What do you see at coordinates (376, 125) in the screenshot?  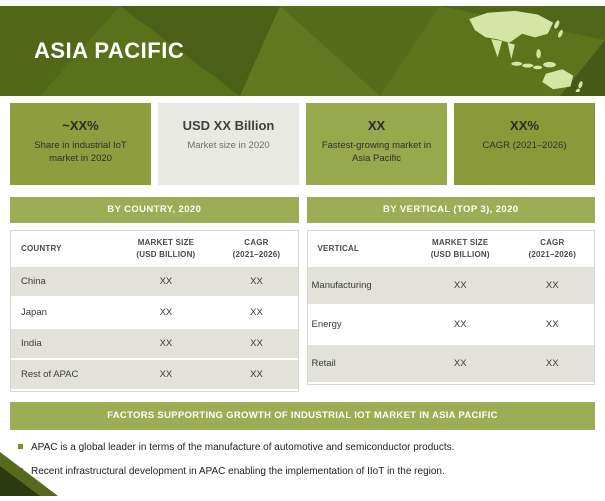 I see `stat-value: XX` at bounding box center [376, 125].